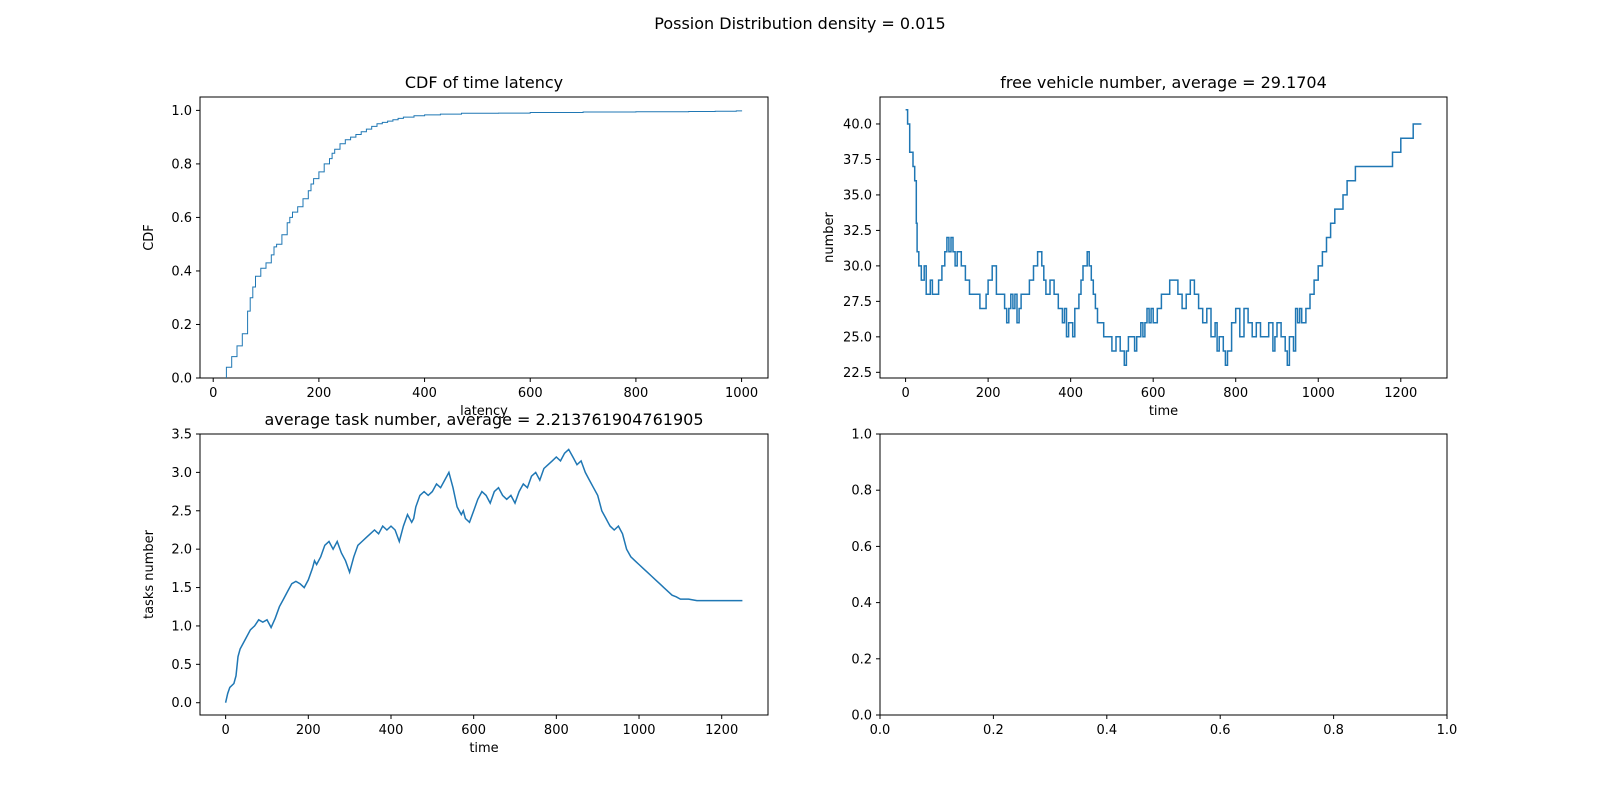  What do you see at coordinates (857, 337) in the screenshot?
I see `y-tick-label: 25.0` at bounding box center [857, 337].